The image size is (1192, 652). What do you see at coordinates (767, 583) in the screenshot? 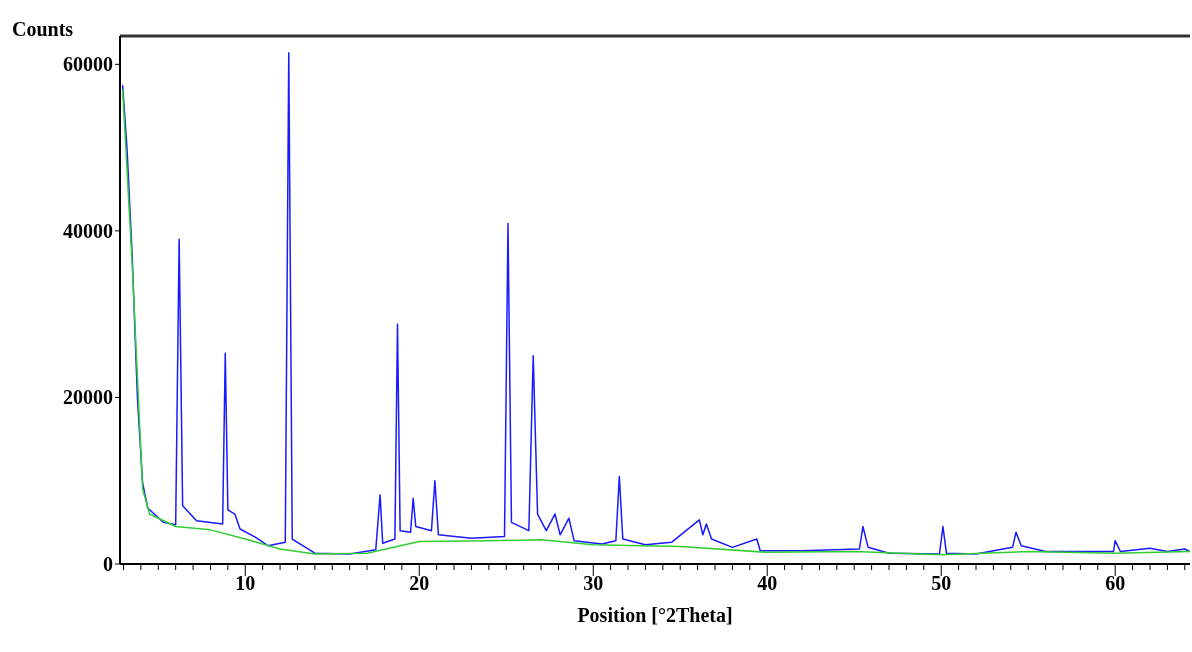
I see `x-tick-label: 40` at bounding box center [767, 583].